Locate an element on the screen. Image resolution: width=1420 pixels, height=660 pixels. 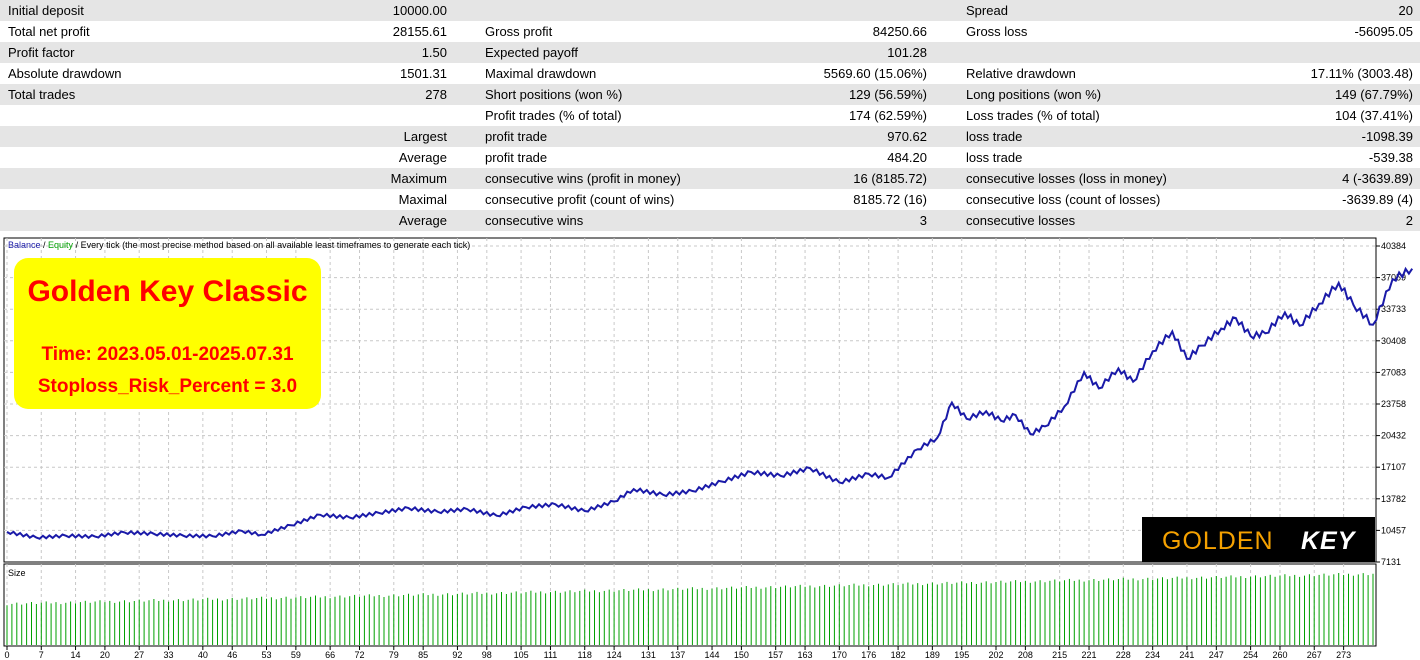
x-tick-label: 7 is located at coordinates (41, 655).